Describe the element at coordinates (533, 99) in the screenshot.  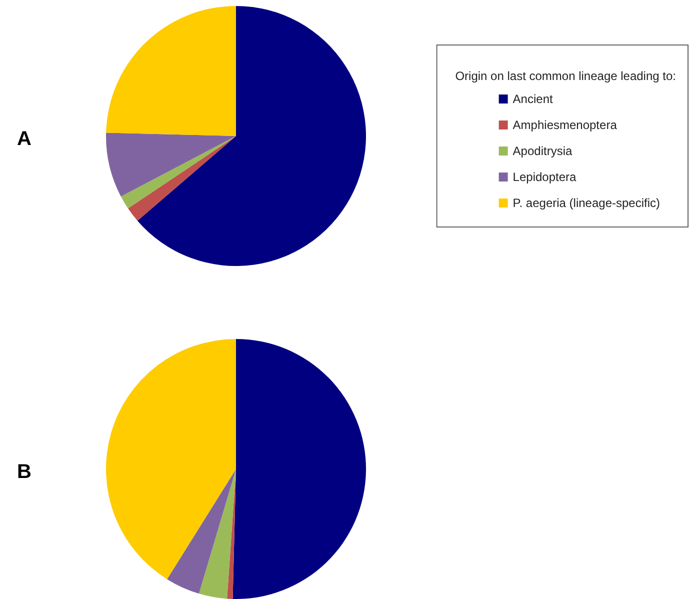
I see `legend-label: Ancient` at that location.